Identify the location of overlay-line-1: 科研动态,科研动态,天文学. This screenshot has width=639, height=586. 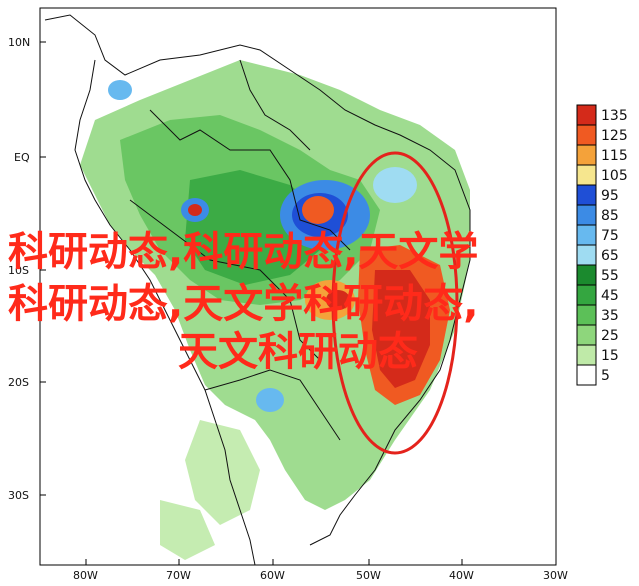
(243, 252).